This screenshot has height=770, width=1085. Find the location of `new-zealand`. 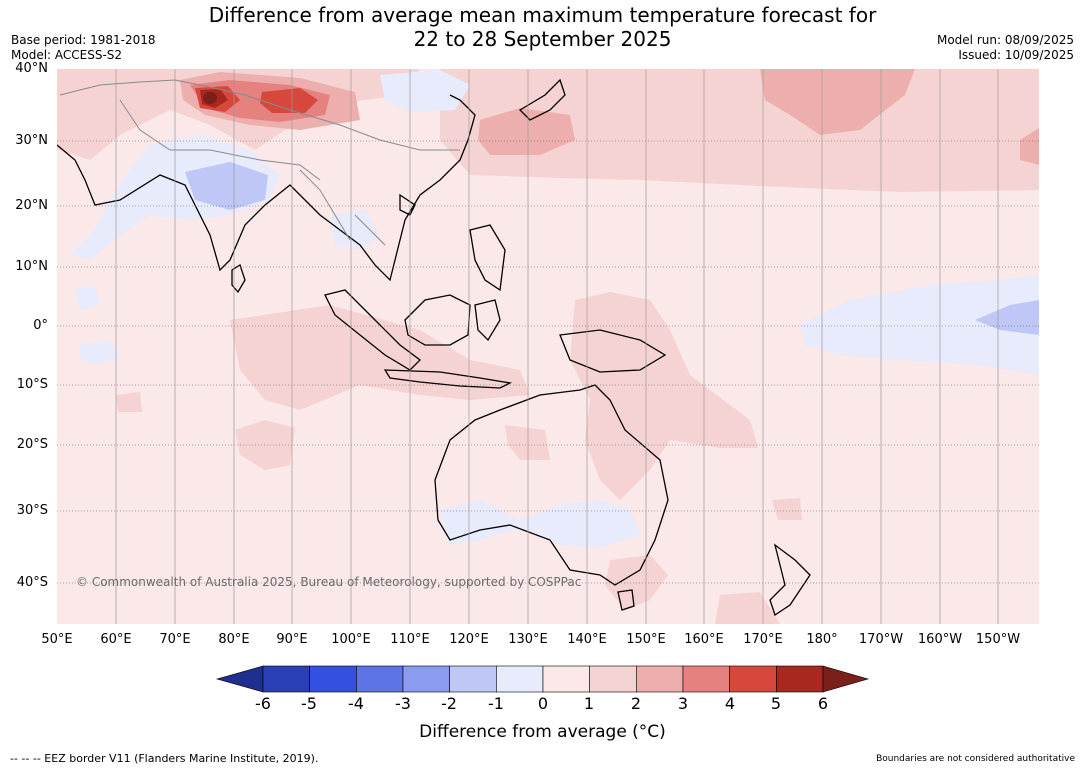

new-zealand is located at coordinates (790, 580).